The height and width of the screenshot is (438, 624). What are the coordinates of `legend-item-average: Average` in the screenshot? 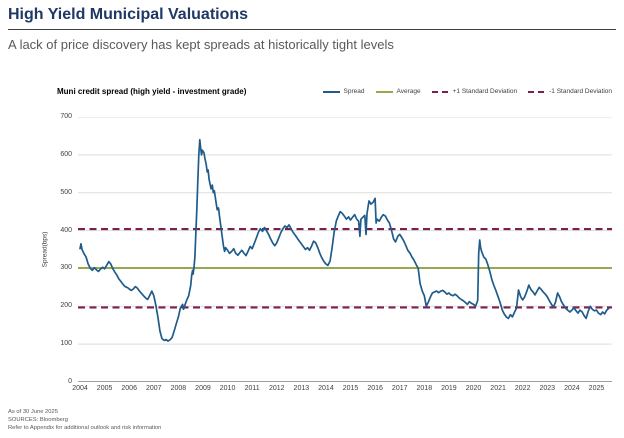 It's located at (398, 91).